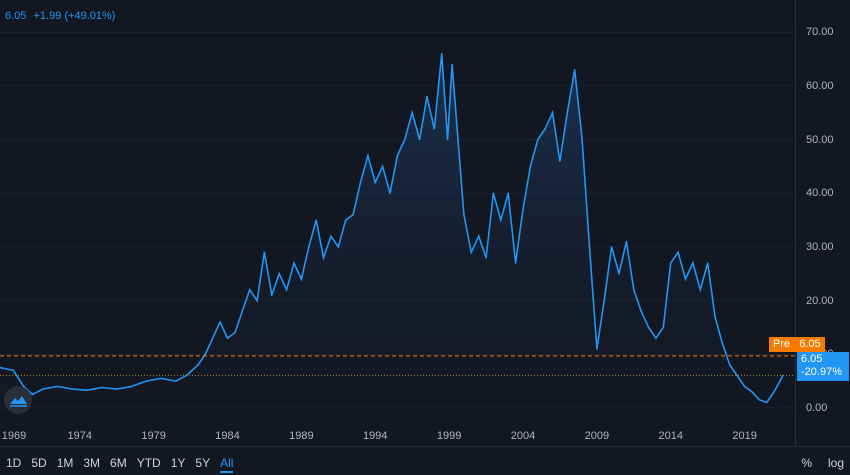 The width and height of the screenshot is (850, 475). What do you see at coordinates (810, 344) in the screenshot?
I see `pre-market-value: 6.05` at bounding box center [810, 344].